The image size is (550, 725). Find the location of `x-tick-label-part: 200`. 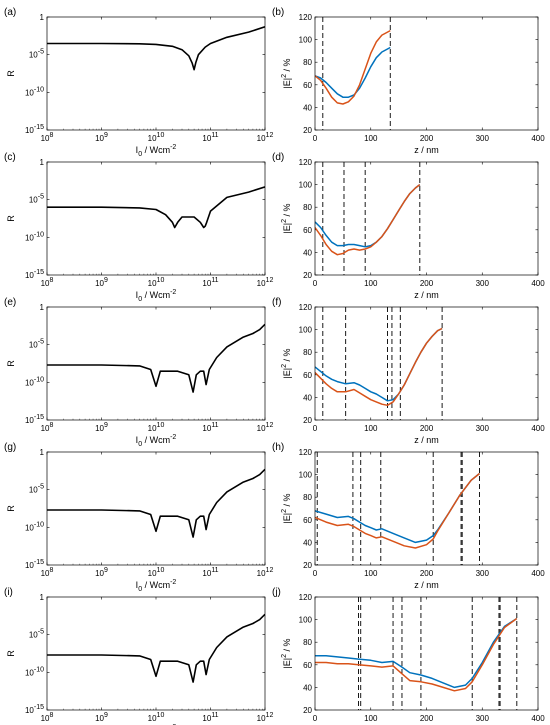

x-tick-label-part: 200 is located at coordinates (427, 428).